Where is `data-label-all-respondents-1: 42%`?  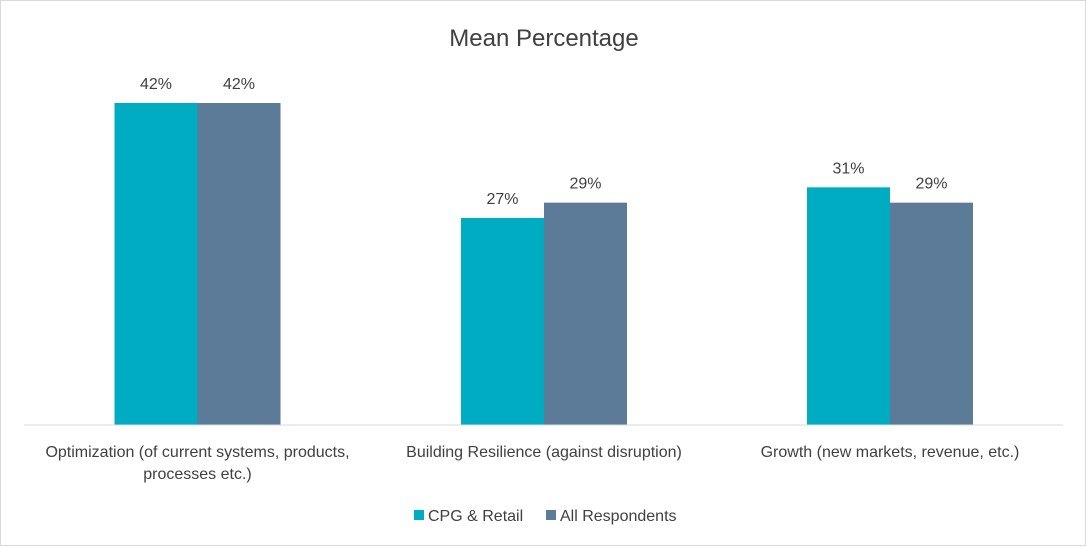
data-label-all-respondents-1: 42% is located at coordinates (239, 84).